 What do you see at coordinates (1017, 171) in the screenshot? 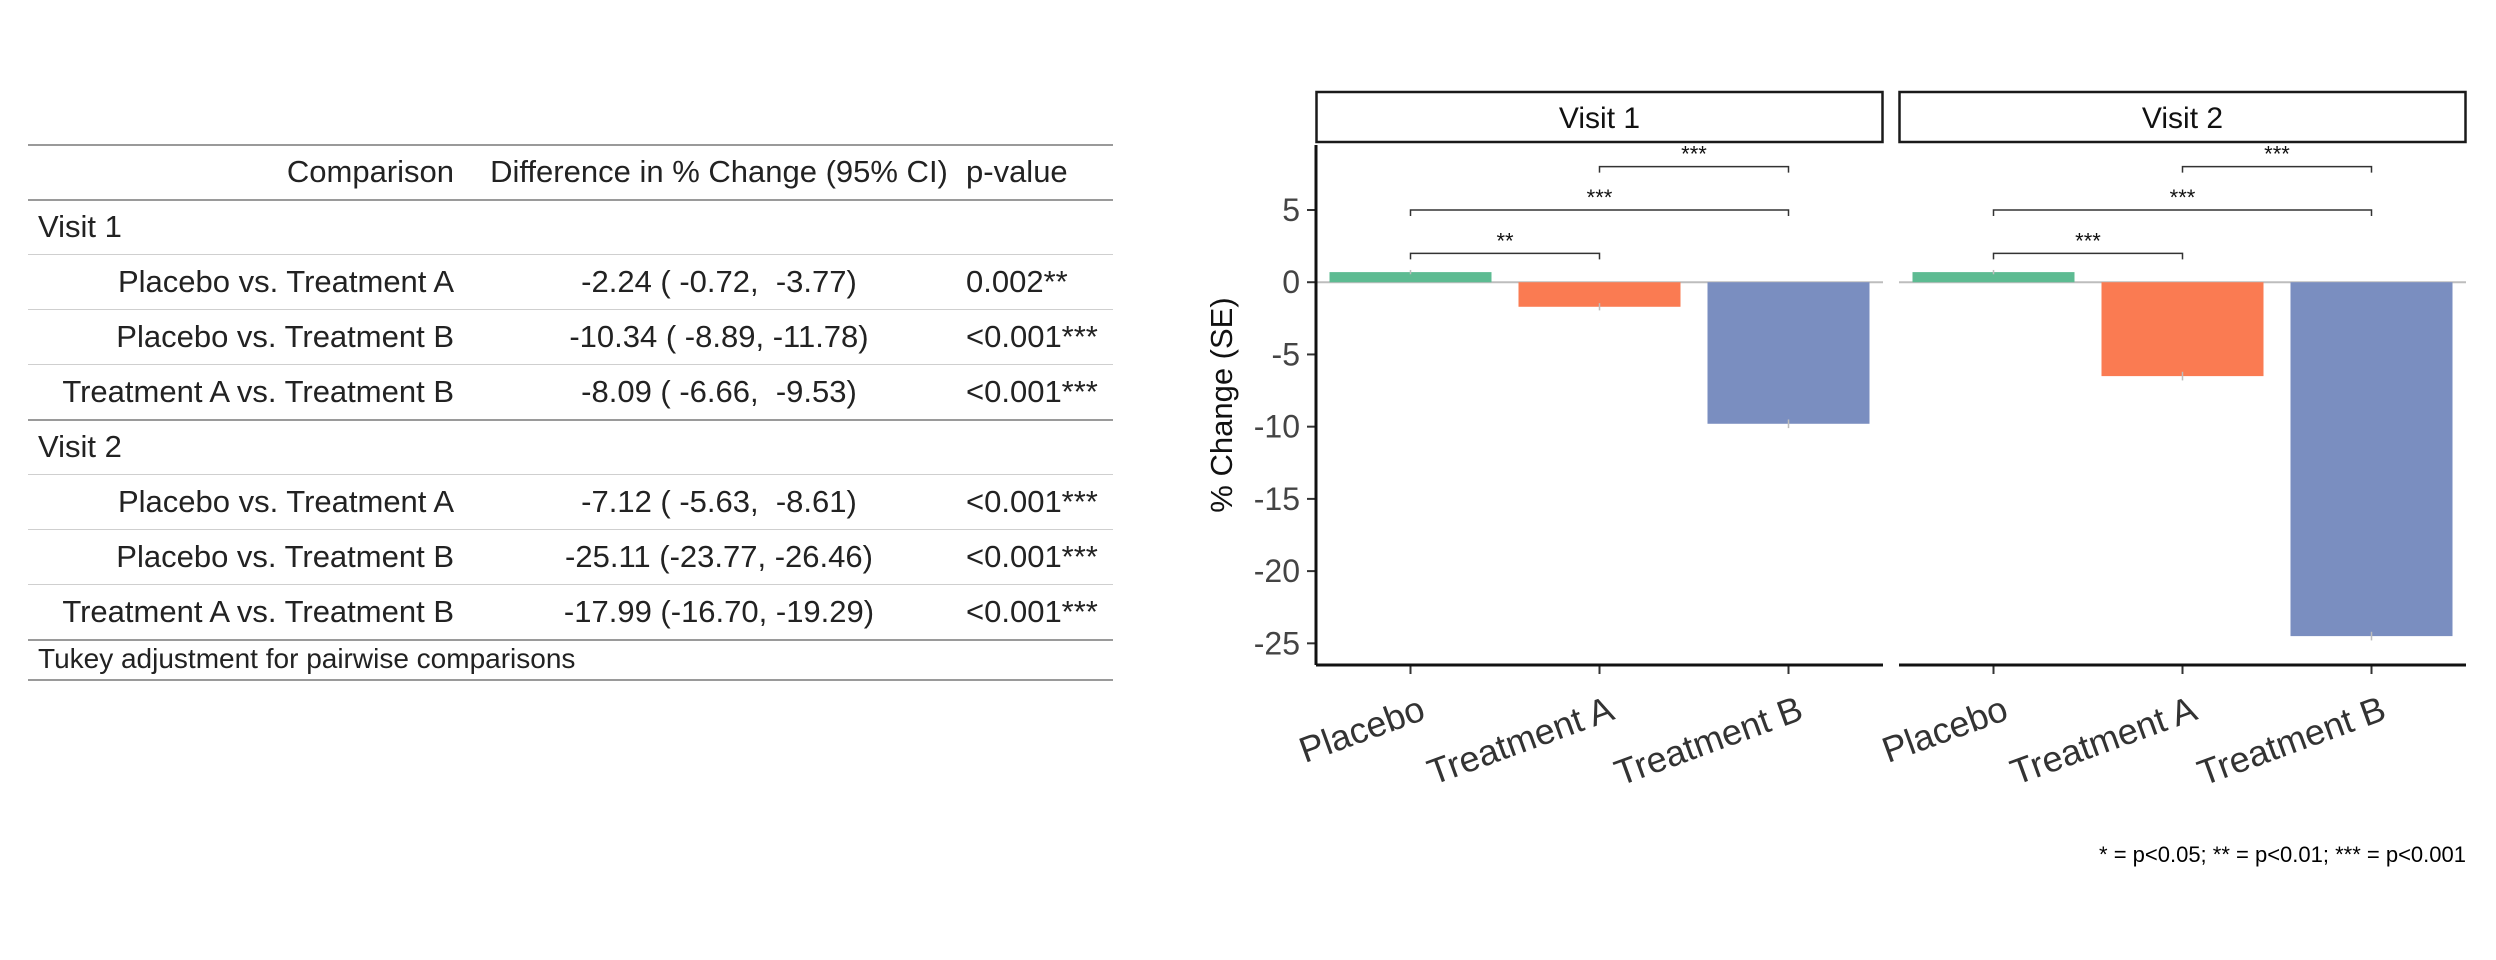
I see `header-pvalue: p-value` at bounding box center [1017, 171].